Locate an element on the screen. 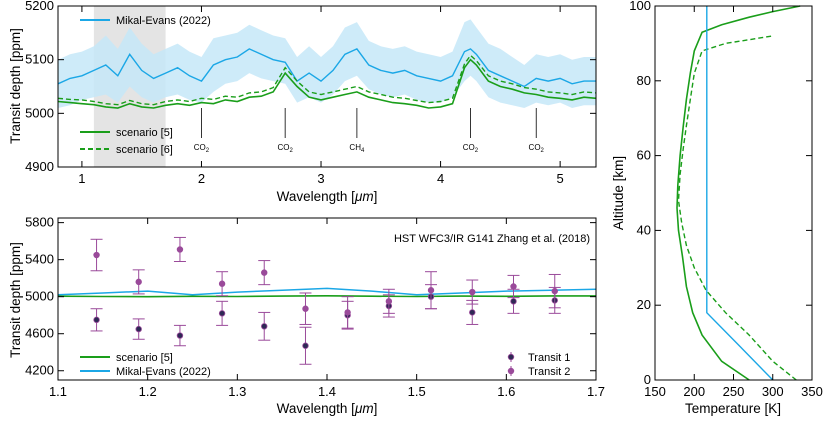 The width and height of the screenshot is (830, 421). obs-uncertainty-band is located at coordinates (327, 63).